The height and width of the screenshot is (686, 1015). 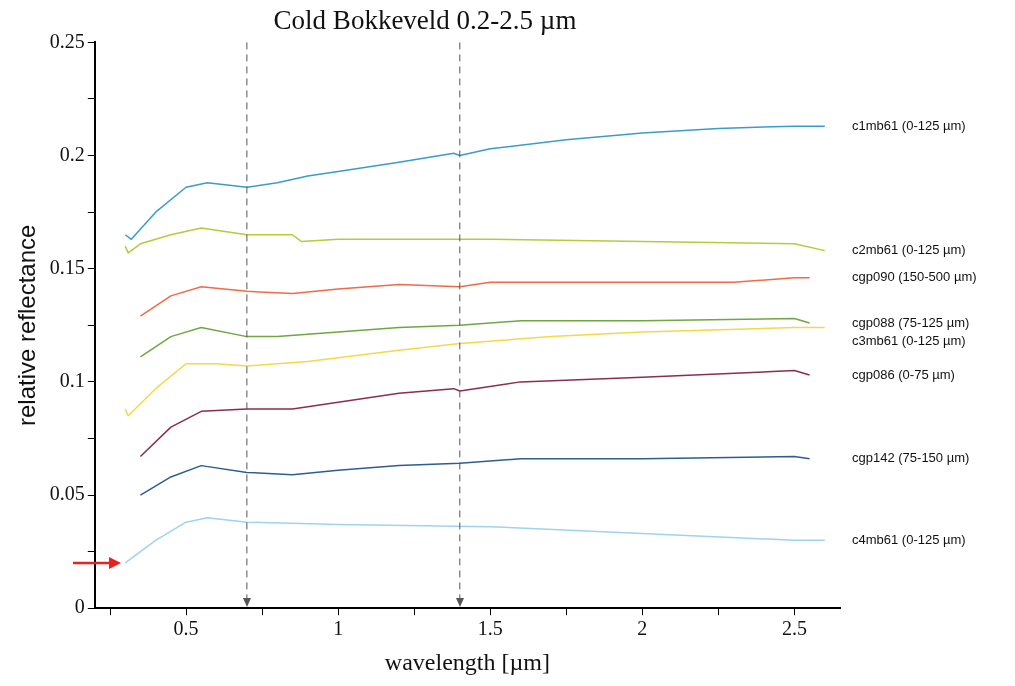 I want to click on text: c2mb61 (0-125 µm), so click(x=909, y=250).